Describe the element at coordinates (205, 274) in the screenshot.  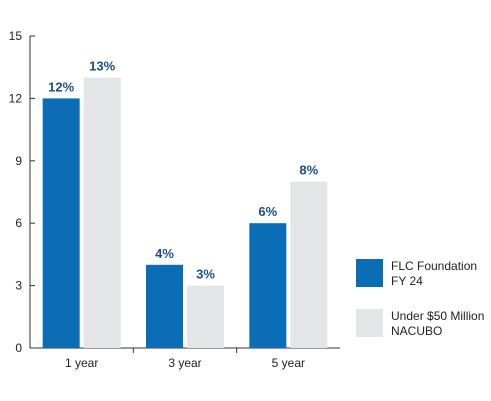
I see `data-label: 3%` at that location.